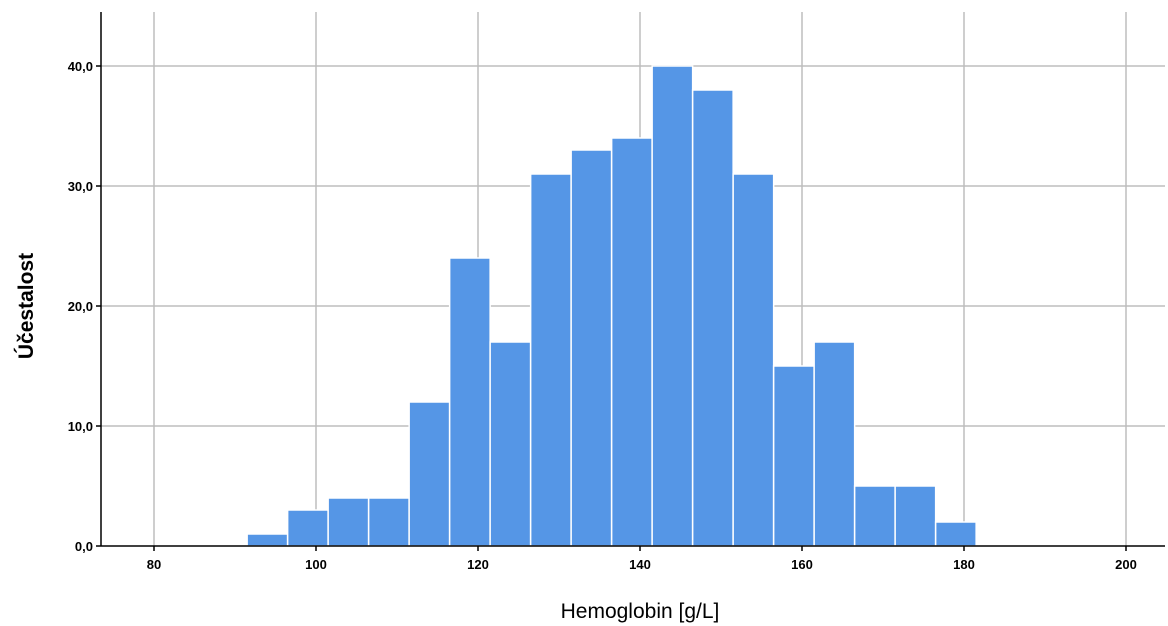 This screenshot has height=626, width=1168. What do you see at coordinates (802, 564) in the screenshot?
I see `x-tick-label-160: 160` at bounding box center [802, 564].